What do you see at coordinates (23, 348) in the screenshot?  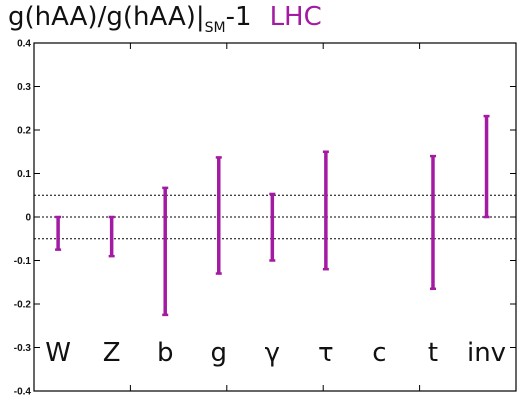 I see `y-tick-label: -0.3` at bounding box center [23, 348].